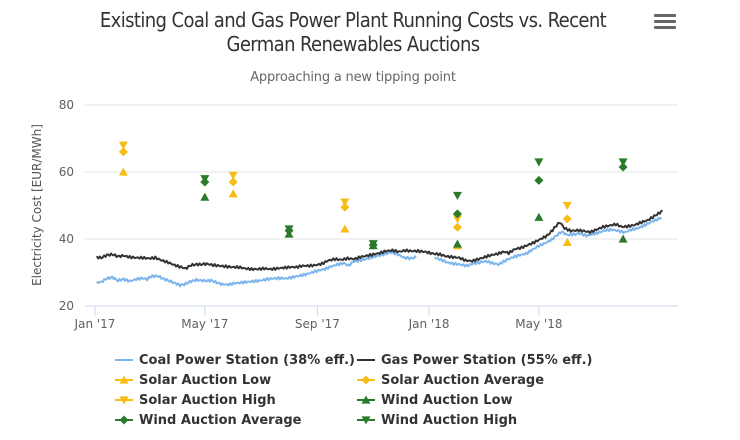 The width and height of the screenshot is (740, 440). What do you see at coordinates (66, 239) in the screenshot?
I see `y-tick-label: 40` at bounding box center [66, 239].